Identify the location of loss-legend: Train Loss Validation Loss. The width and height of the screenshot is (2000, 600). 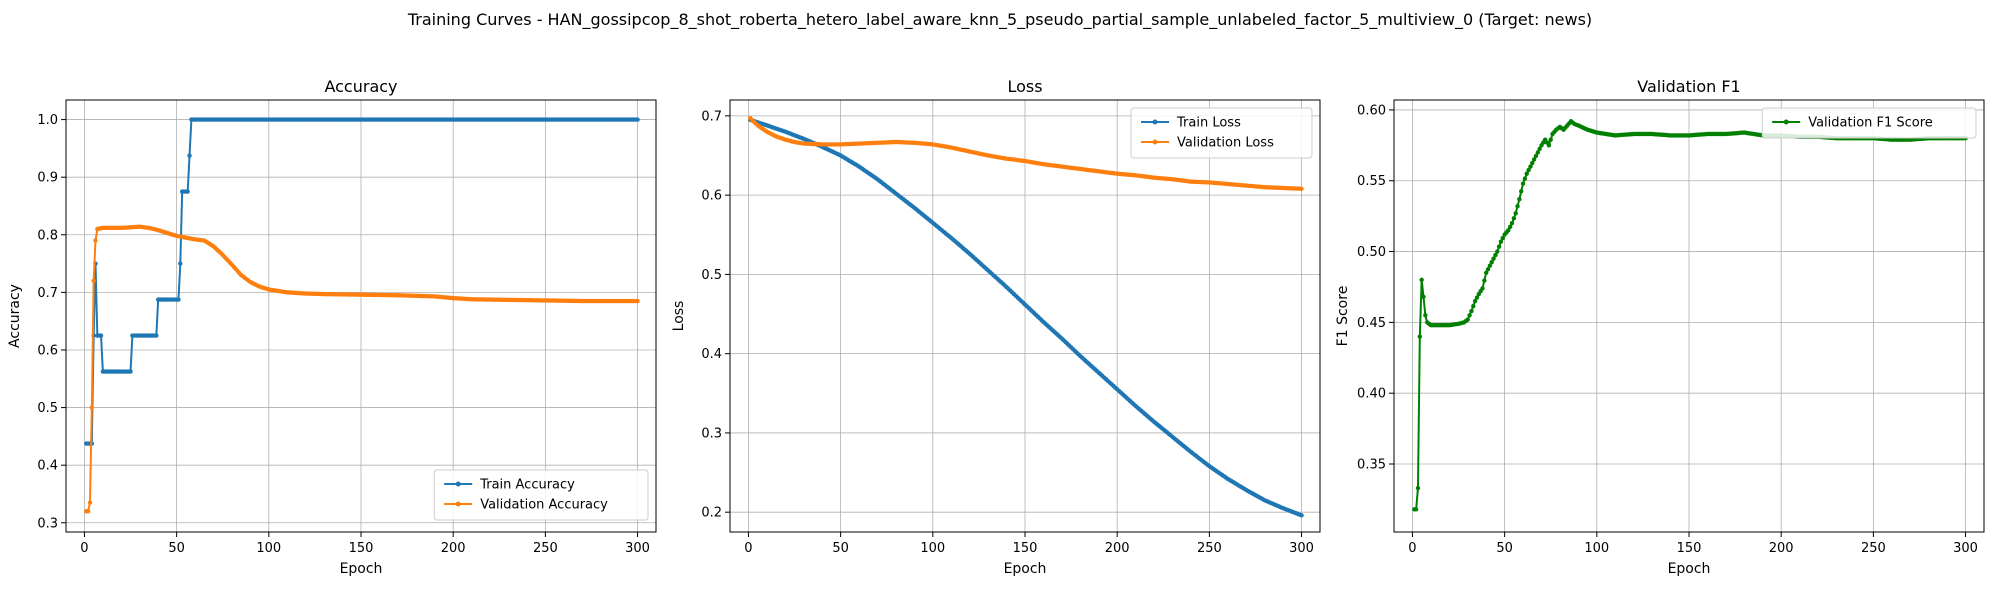
(1221, 133).